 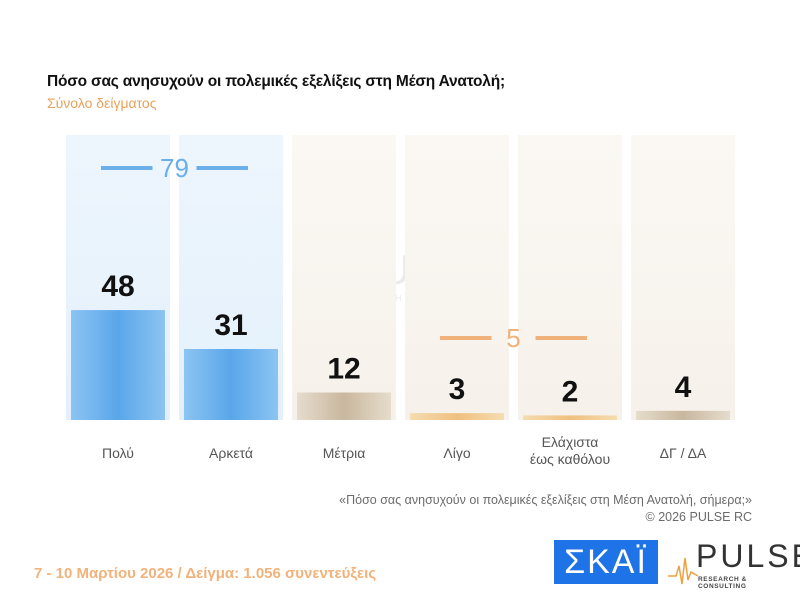 I want to click on category-label: Μέτρια, so click(x=344, y=453).